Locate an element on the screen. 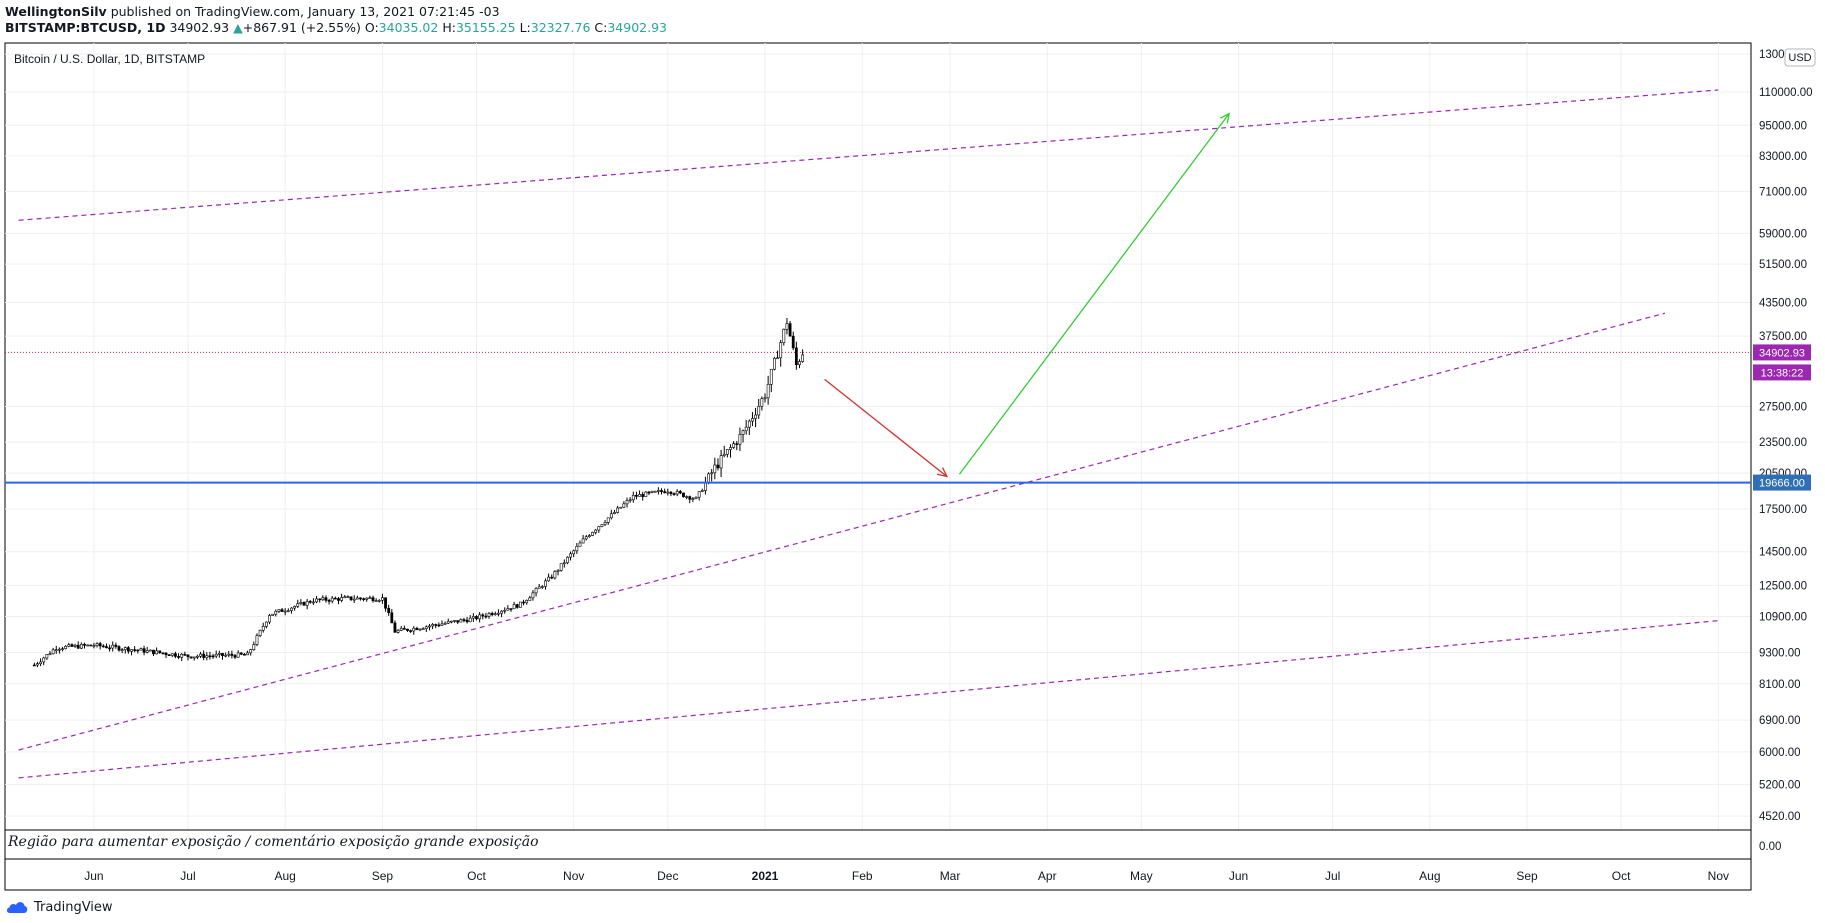 Image resolution: width=1825 pixels, height=923 pixels. close-label: C: is located at coordinates (601, 27).